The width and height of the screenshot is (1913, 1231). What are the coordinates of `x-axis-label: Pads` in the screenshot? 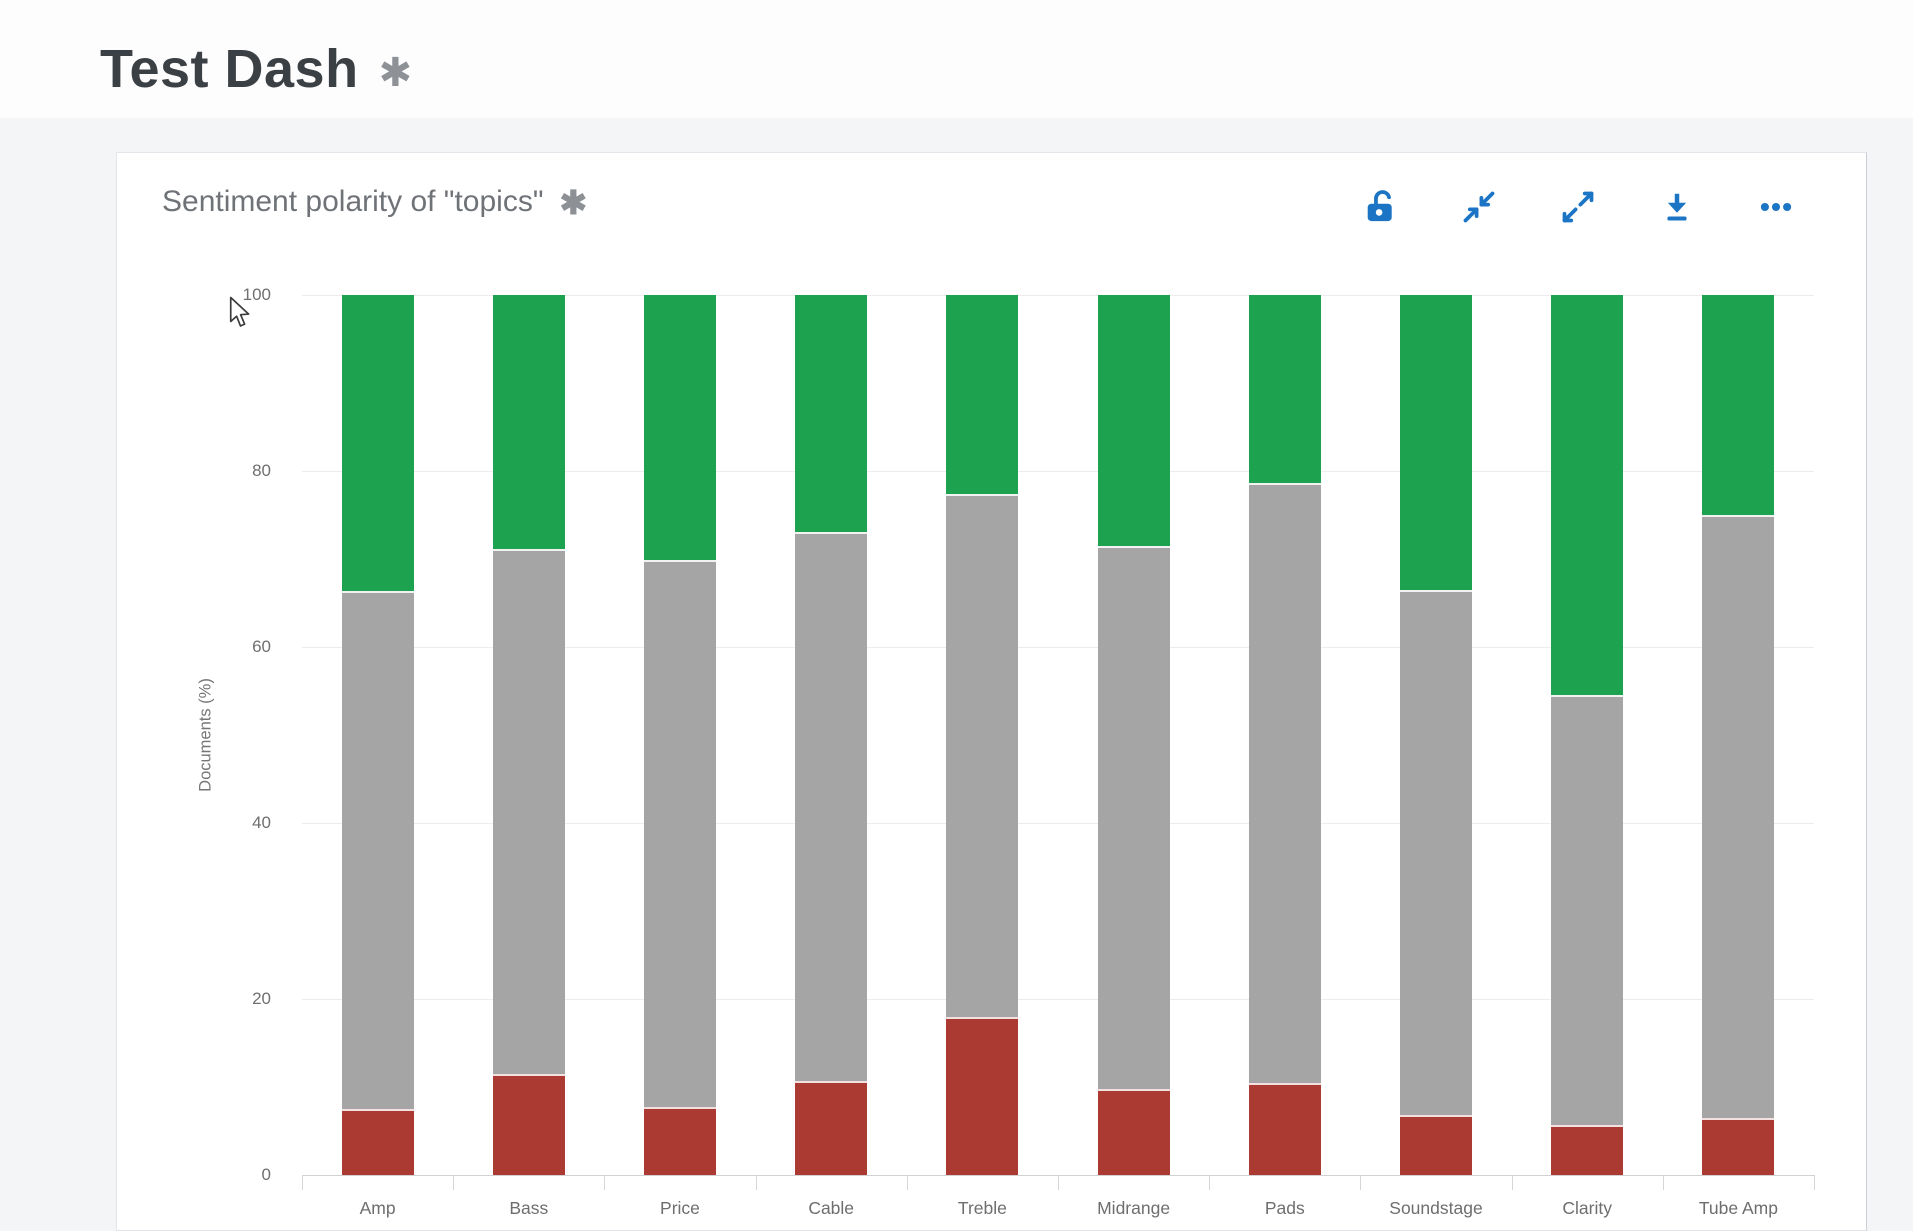 It's located at (1284, 1208).